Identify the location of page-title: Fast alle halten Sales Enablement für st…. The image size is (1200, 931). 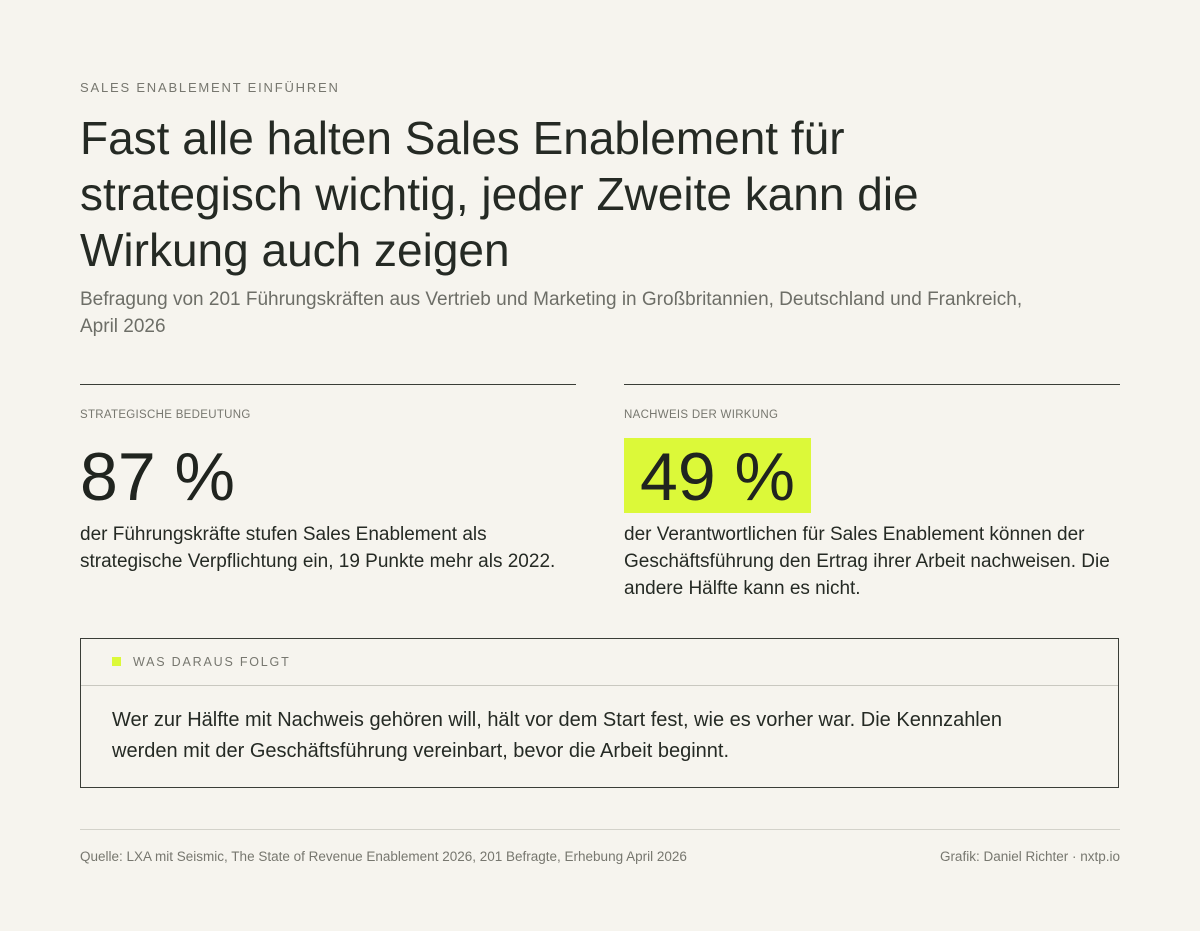
(499, 194).